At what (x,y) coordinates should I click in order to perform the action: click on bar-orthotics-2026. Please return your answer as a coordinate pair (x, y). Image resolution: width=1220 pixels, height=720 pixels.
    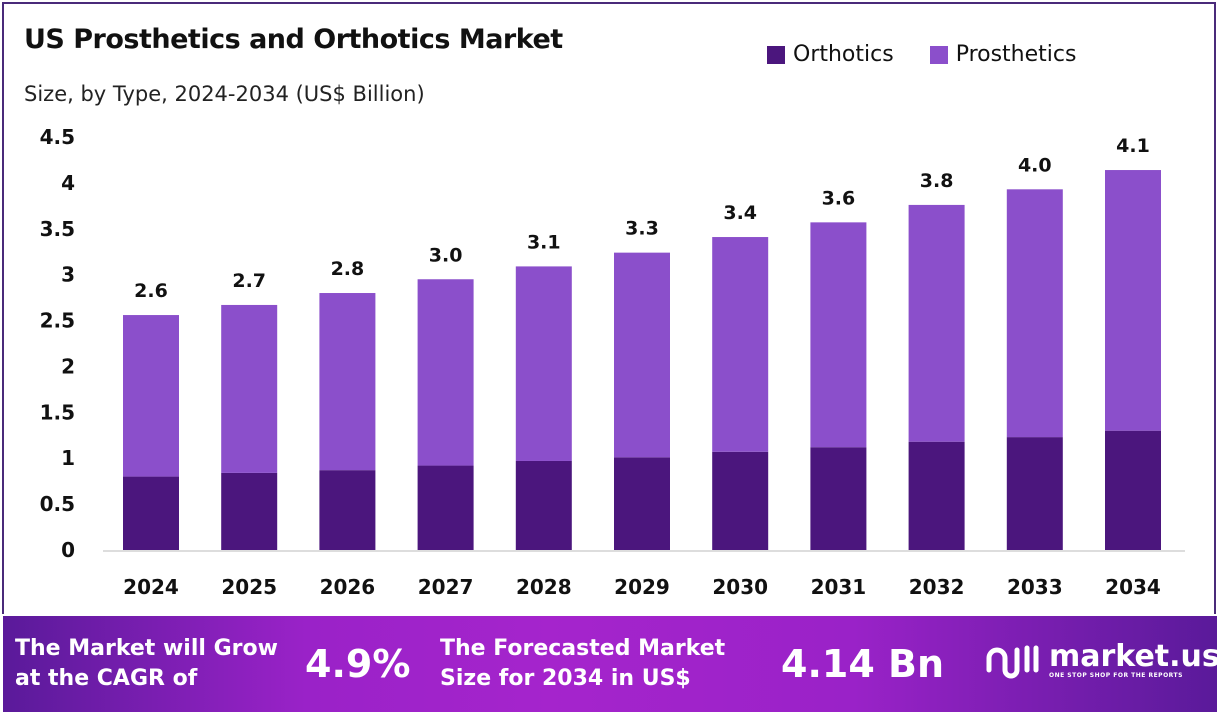
    Looking at the image, I should click on (347, 510).